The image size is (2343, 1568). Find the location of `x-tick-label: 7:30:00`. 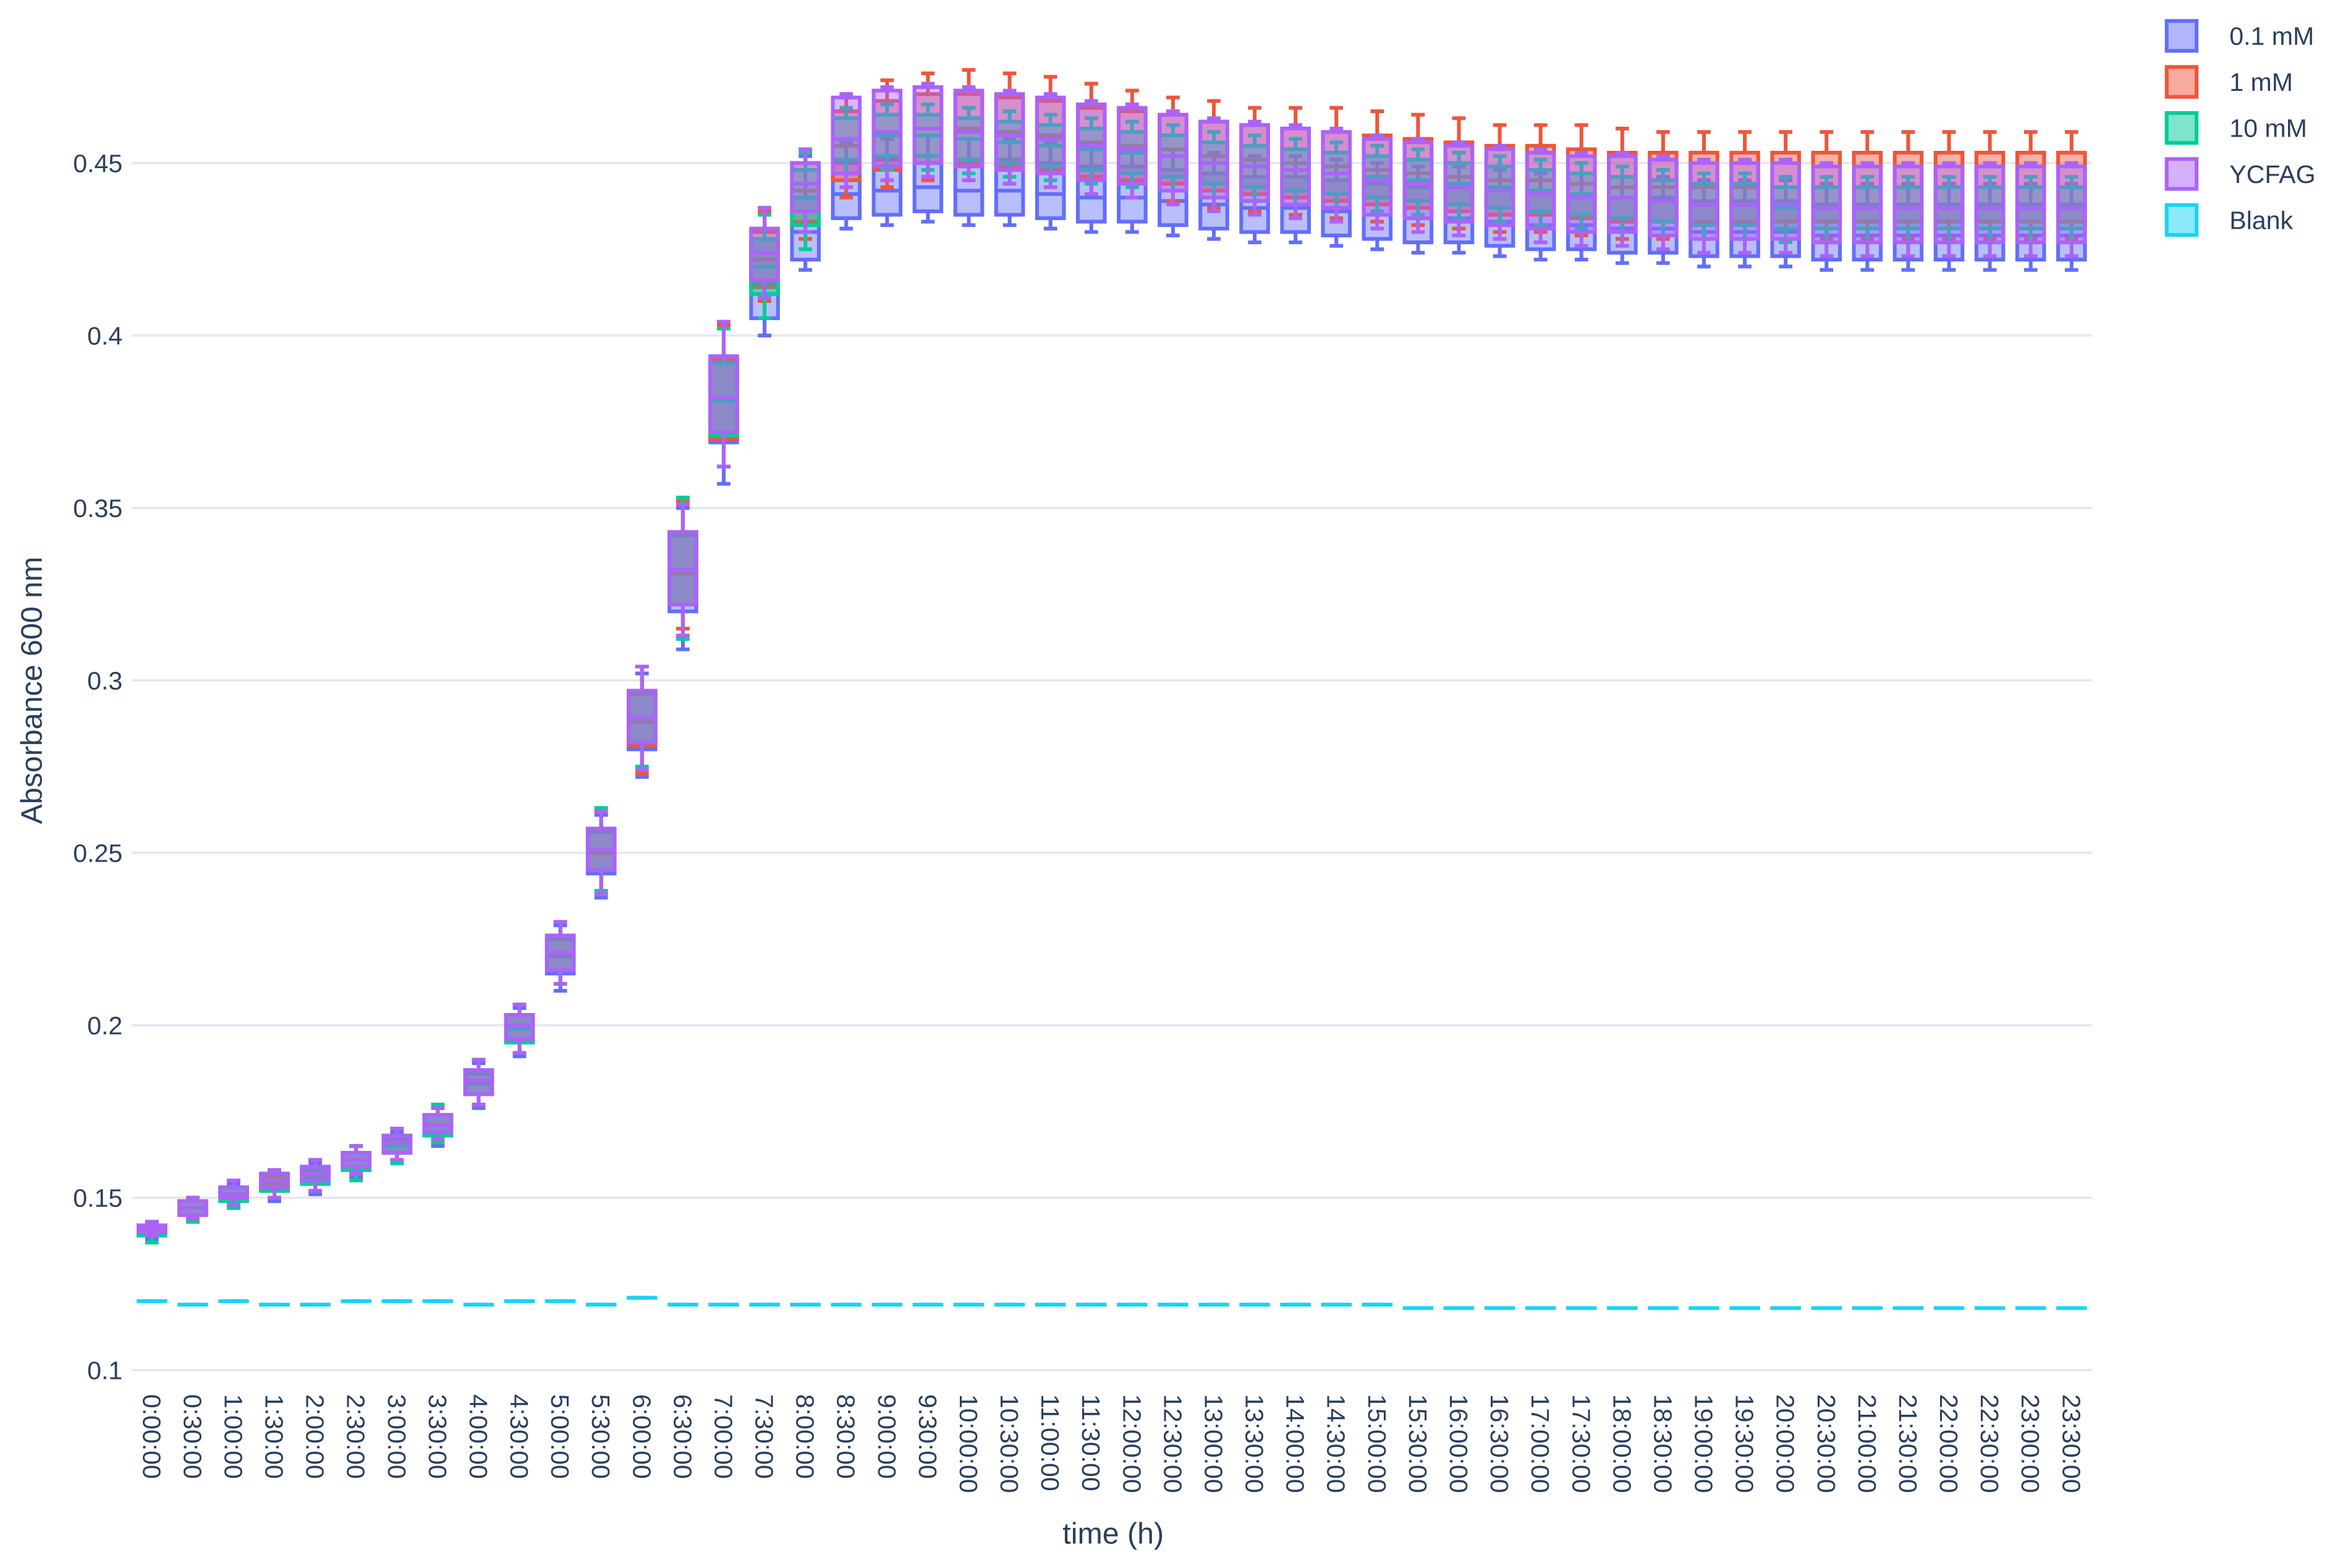

x-tick-label: 7:30:00 is located at coordinates (765, 1437).